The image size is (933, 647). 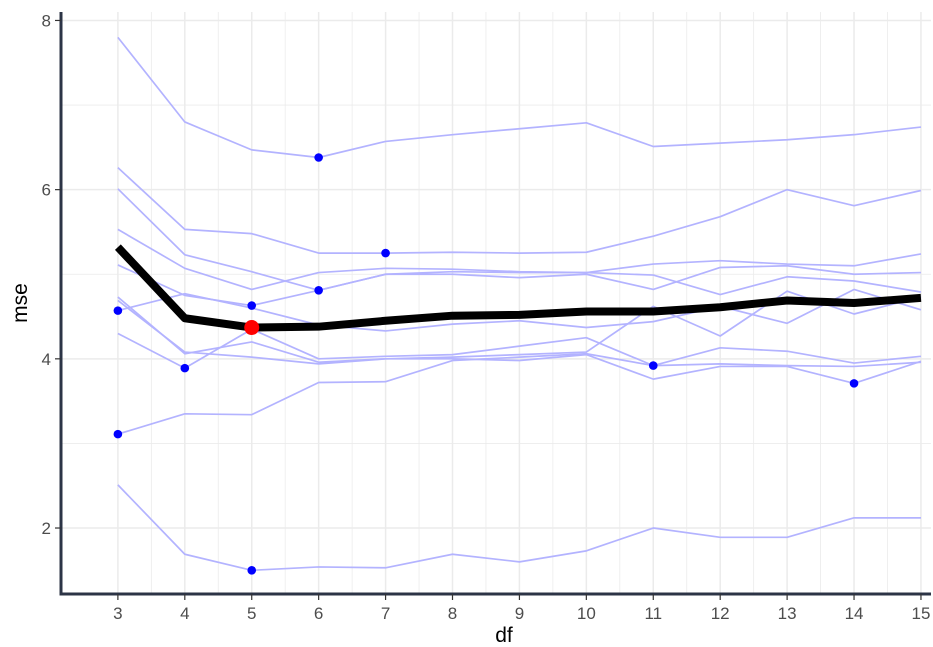 What do you see at coordinates (720, 613) in the screenshot?
I see `x-tick-label: 12` at bounding box center [720, 613].